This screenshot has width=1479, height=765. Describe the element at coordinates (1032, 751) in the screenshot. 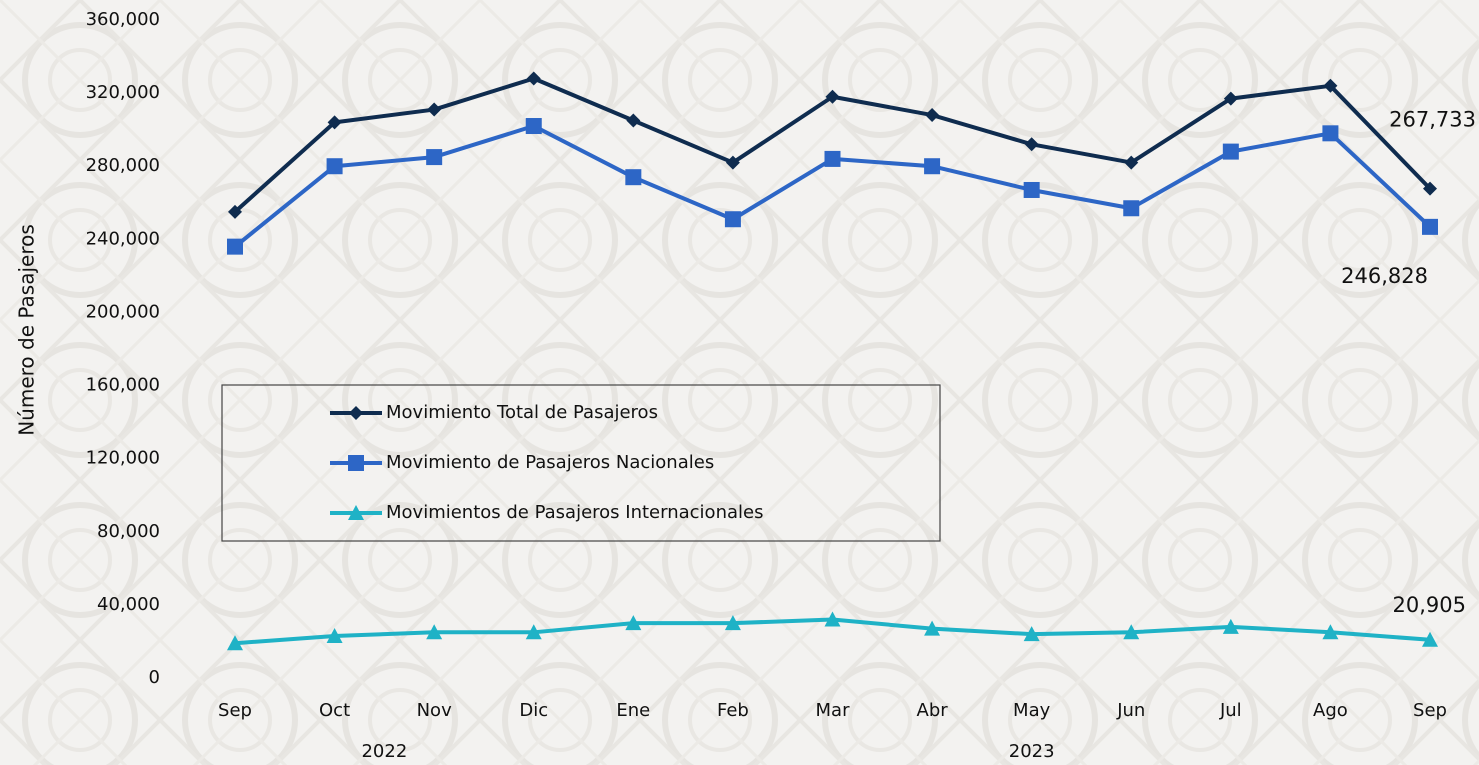

I see `x-group-label: 2023` at that location.